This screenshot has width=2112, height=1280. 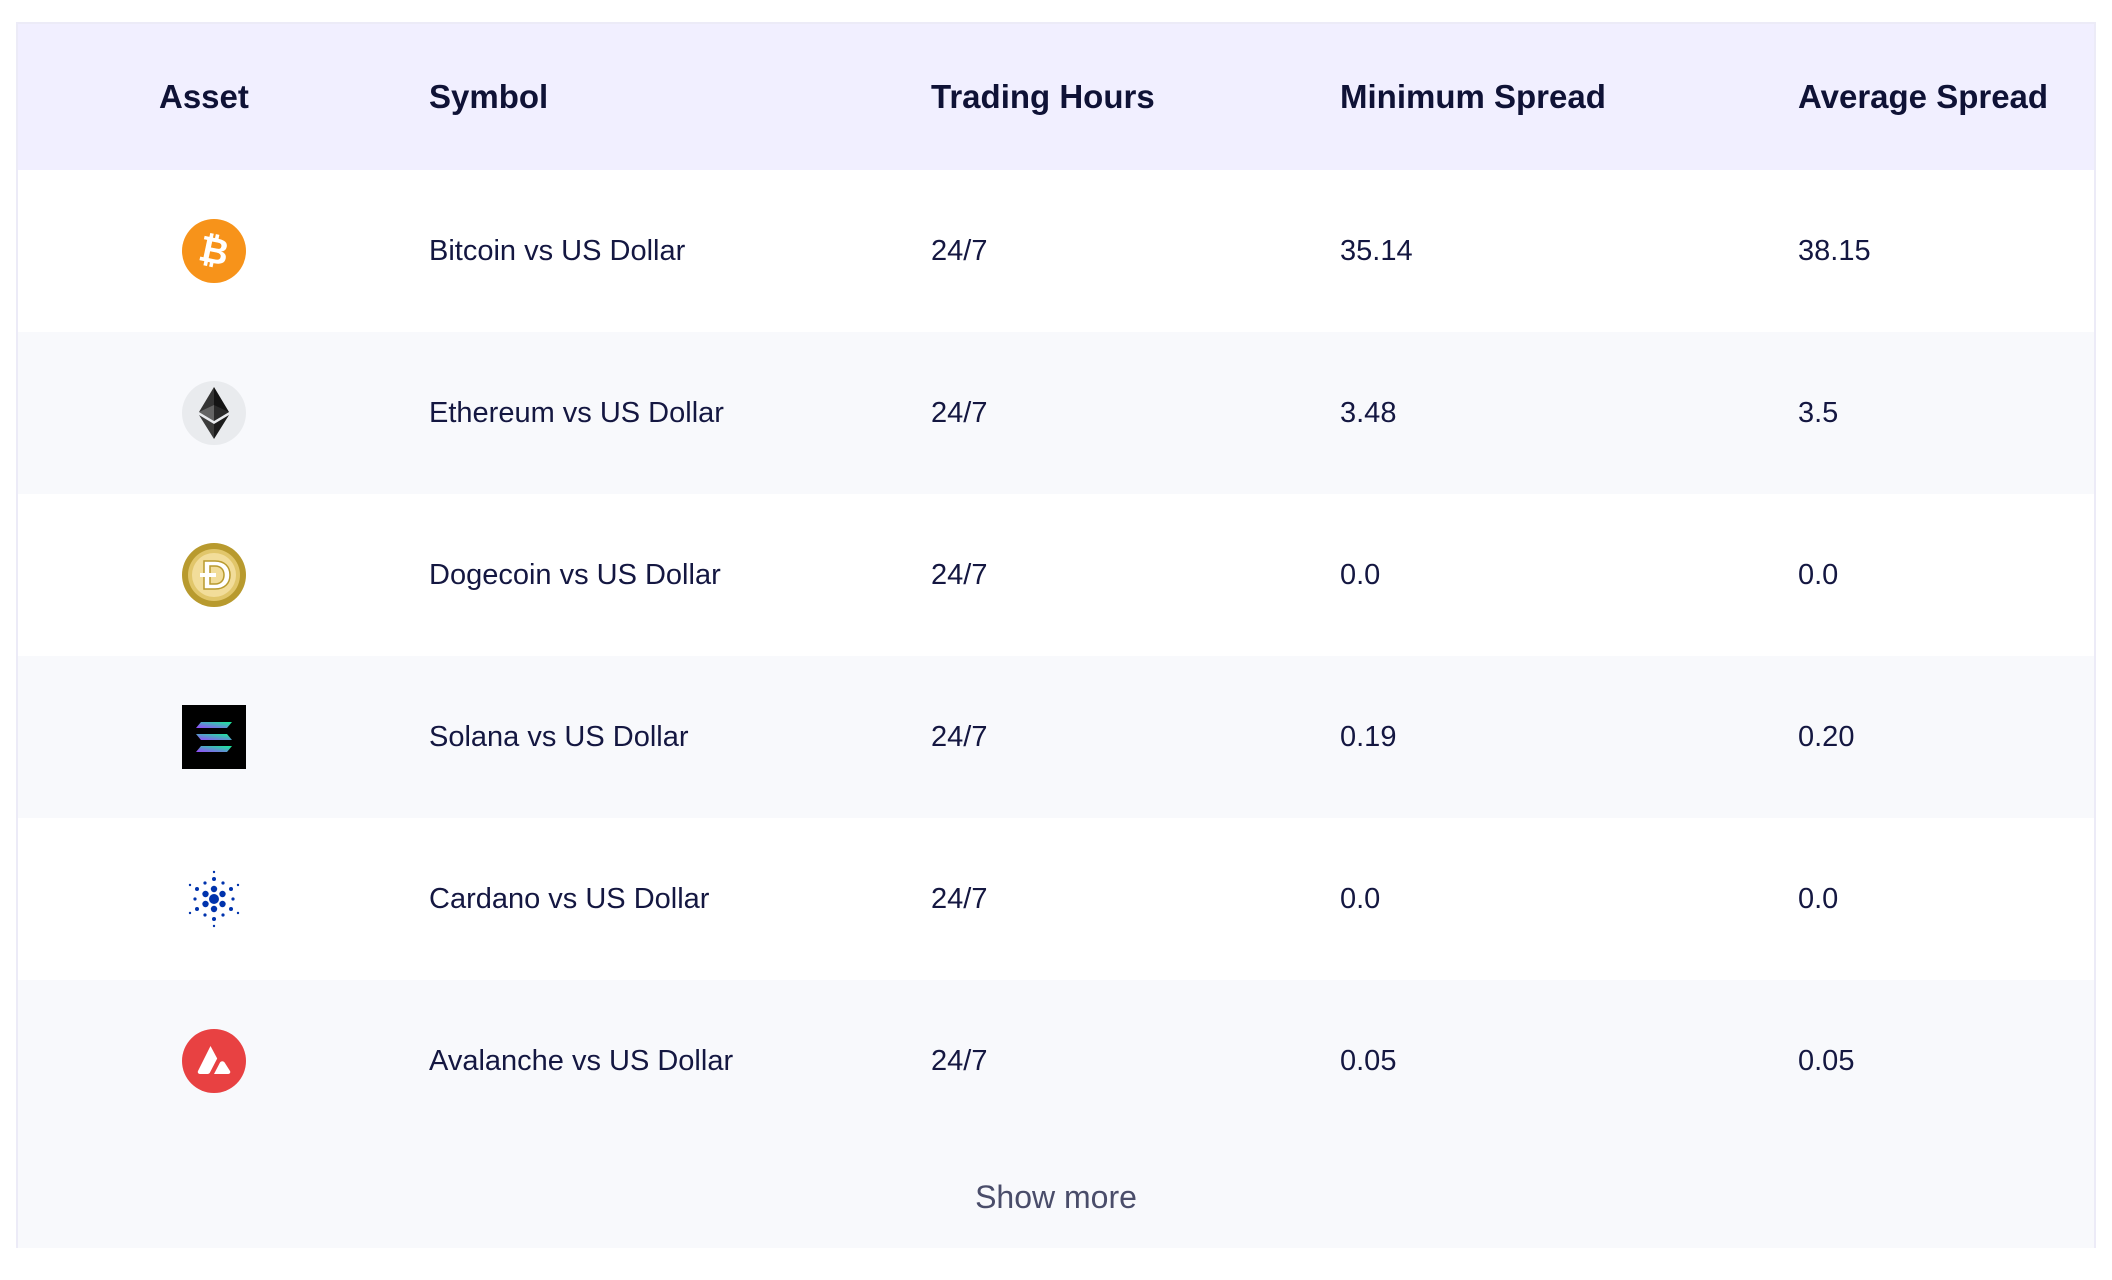 What do you see at coordinates (1923, 96) in the screenshot?
I see `header-average-spread: Average Spread` at bounding box center [1923, 96].